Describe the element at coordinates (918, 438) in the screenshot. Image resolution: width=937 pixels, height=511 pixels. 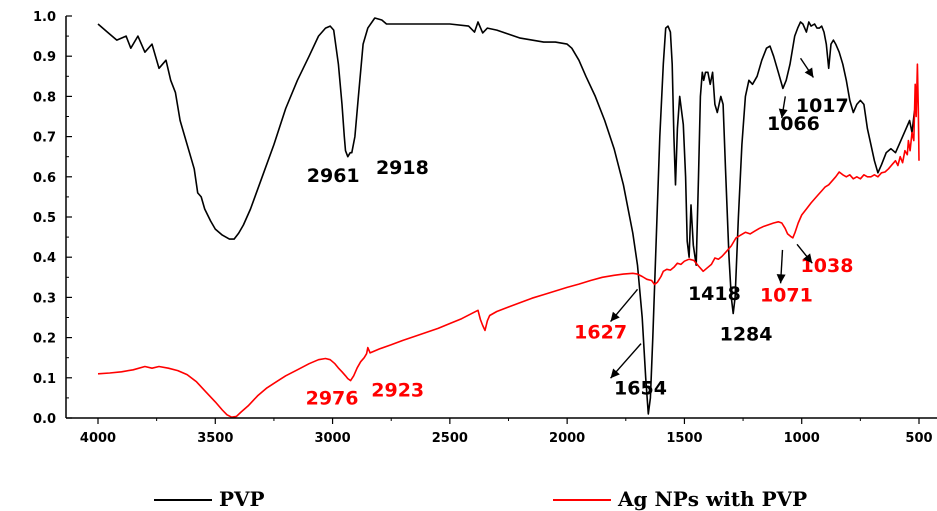
I see `x-tick-label: 500` at that location.